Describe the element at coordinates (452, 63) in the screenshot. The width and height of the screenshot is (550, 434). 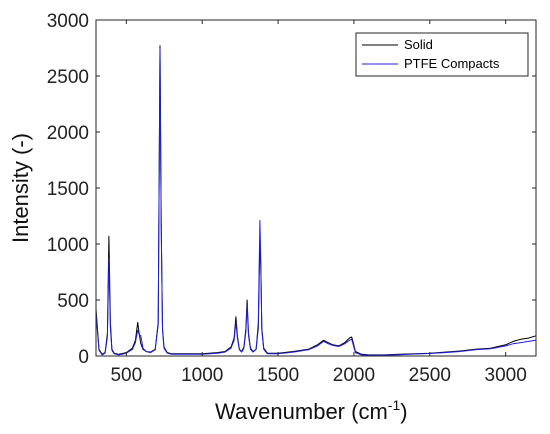
I see `legend-label-ptfe: PTFE Compacts` at that location.